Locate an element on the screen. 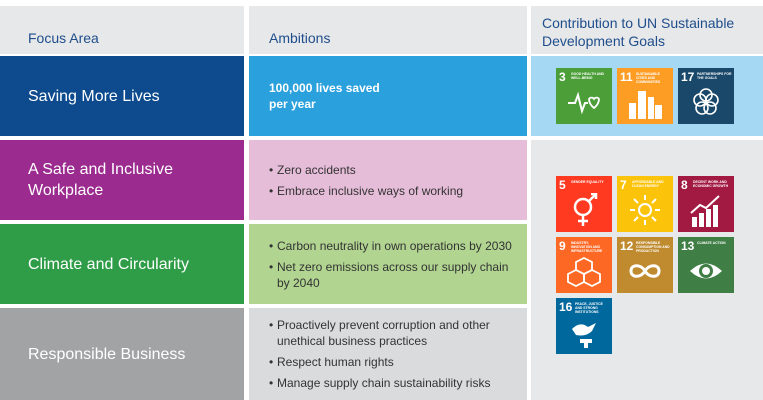 The image size is (763, 400). sdg-label: Peace, justice and strong institutions is located at coordinates (589, 308).